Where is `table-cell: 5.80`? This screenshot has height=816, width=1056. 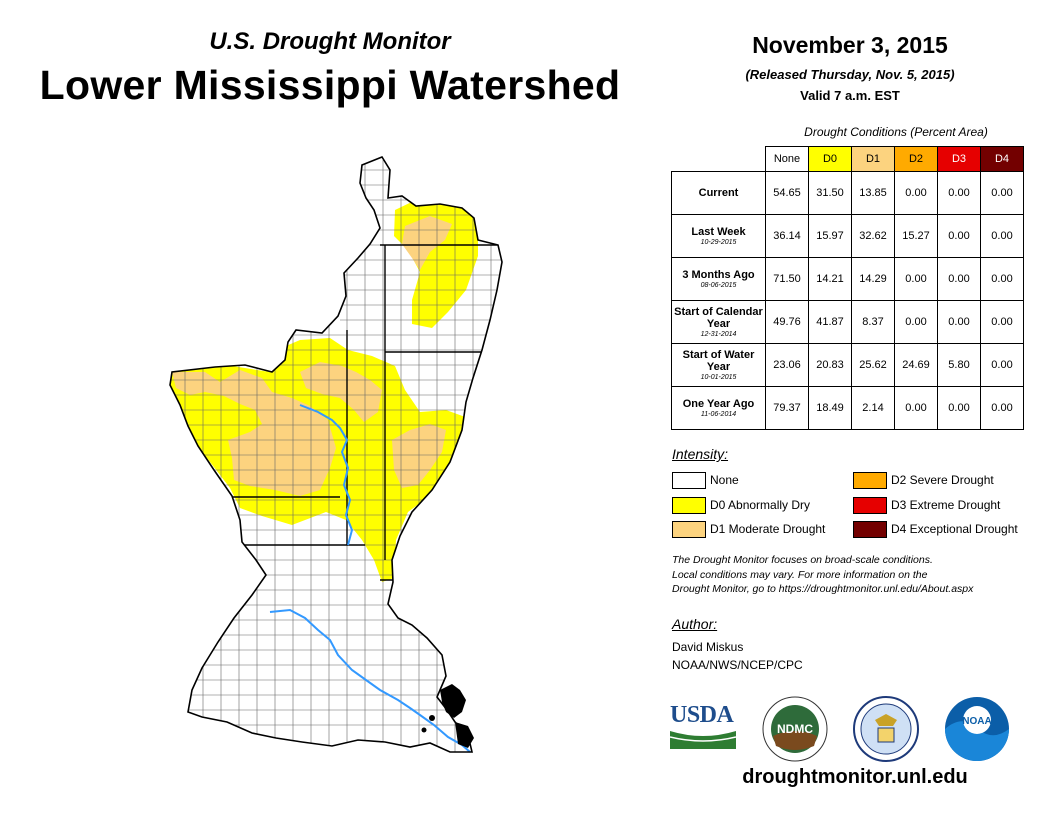 table-cell: 5.80 is located at coordinates (959, 365).